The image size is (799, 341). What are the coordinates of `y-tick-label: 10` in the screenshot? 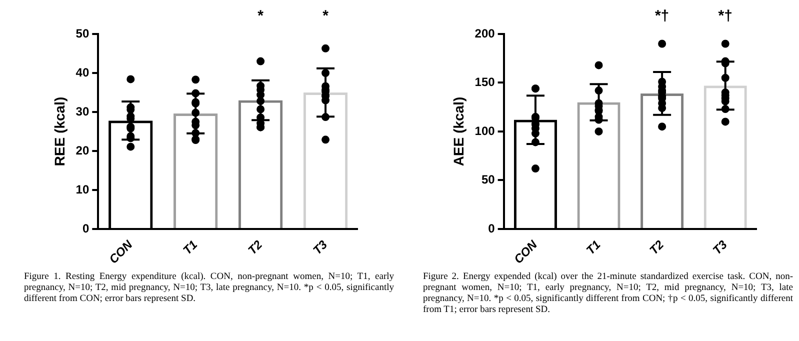 It's located at (83, 189).